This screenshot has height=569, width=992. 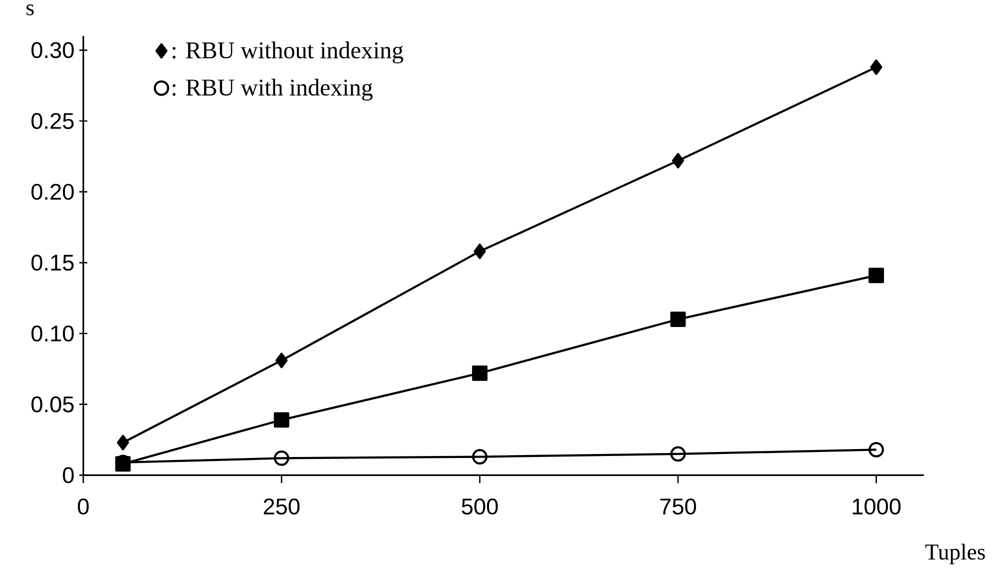 What do you see at coordinates (52, 50) in the screenshot?
I see `y-tick-label: 0.30` at bounding box center [52, 50].